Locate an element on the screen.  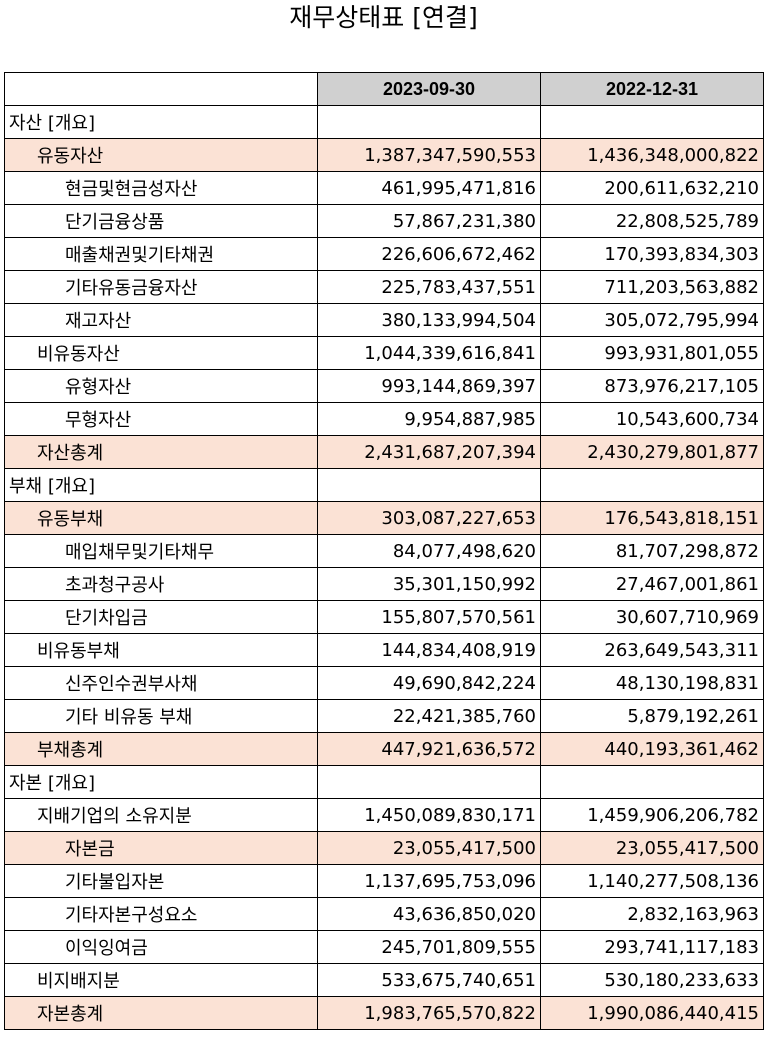
value-2022-12-31: 176,543,818,151 is located at coordinates (652, 518).